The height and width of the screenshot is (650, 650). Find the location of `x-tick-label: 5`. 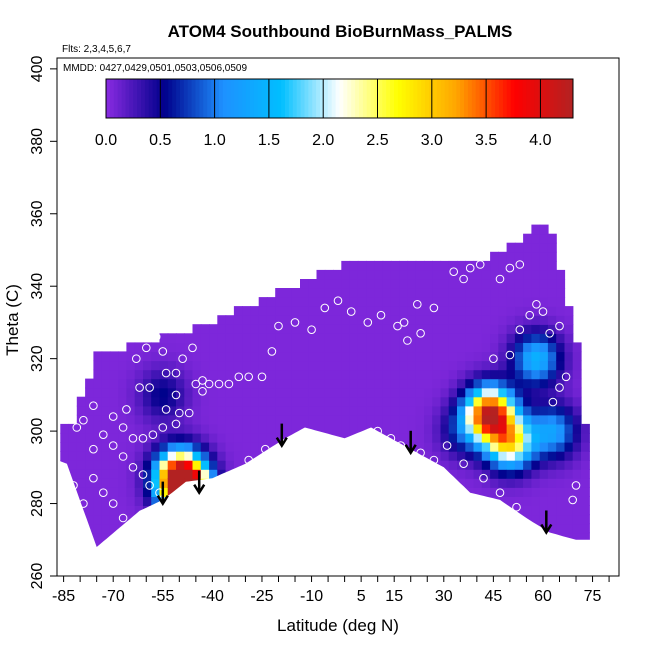

x-tick-label: 5 is located at coordinates (361, 596).